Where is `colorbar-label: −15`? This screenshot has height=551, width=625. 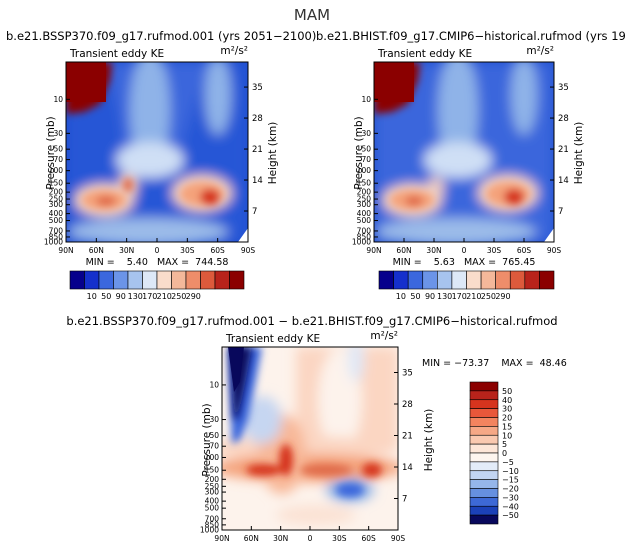 colorbar-label: −15 is located at coordinates (510, 480).